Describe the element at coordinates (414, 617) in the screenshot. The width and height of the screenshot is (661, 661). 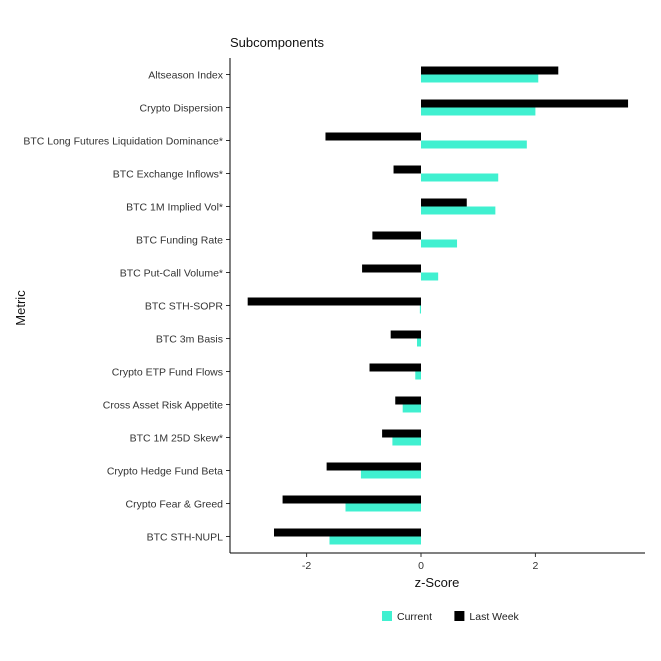
I see `legend-label-current: Current` at that location.